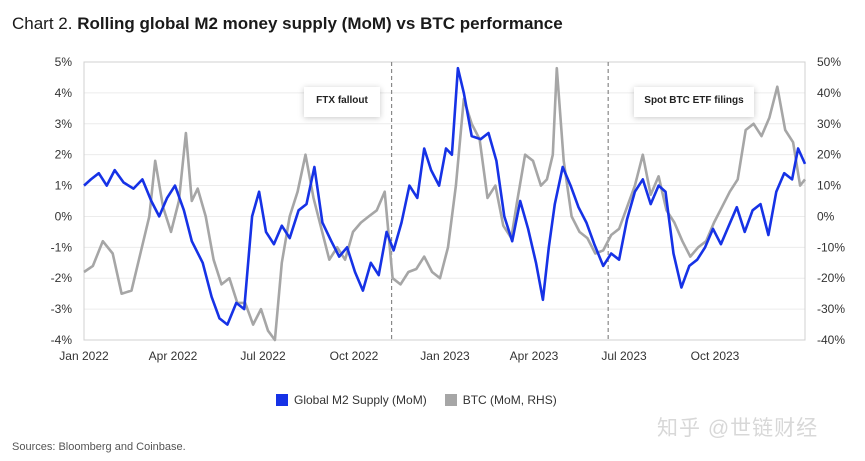  What do you see at coordinates (831, 309) in the screenshot?
I see `y-right-tick-label: -30%` at bounding box center [831, 309].